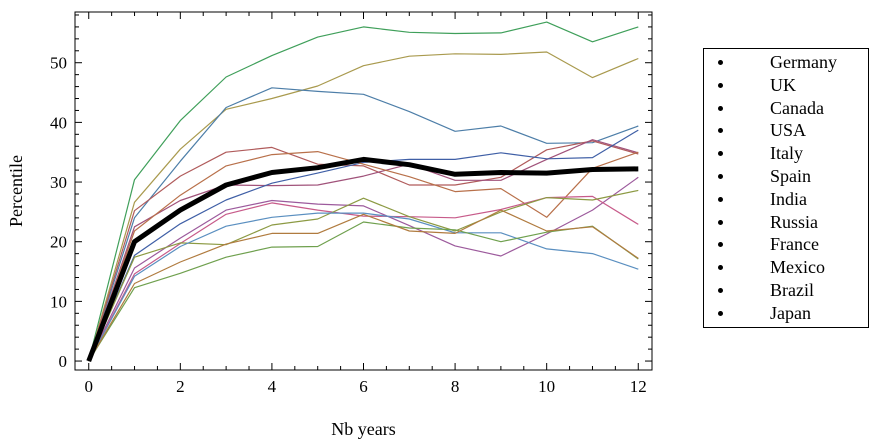 This screenshot has width=870, height=440. What do you see at coordinates (58, 63) in the screenshot?
I see `y-tick-label: 50` at bounding box center [58, 63].